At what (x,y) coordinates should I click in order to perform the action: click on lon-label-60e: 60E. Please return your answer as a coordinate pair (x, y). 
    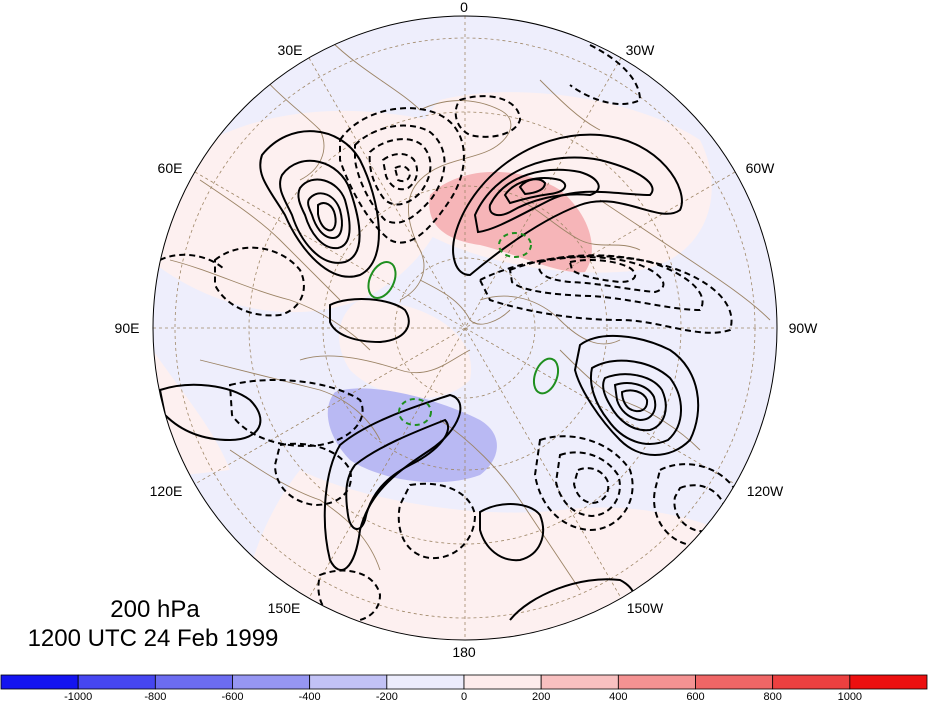
    Looking at the image, I should click on (170, 168).